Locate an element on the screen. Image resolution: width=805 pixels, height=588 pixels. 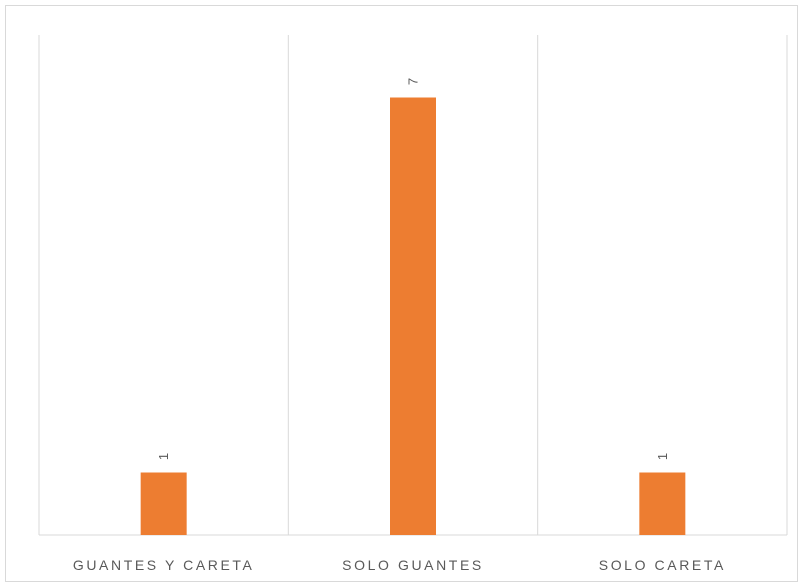
category-label: SOLO GUANTES is located at coordinates (413, 565).